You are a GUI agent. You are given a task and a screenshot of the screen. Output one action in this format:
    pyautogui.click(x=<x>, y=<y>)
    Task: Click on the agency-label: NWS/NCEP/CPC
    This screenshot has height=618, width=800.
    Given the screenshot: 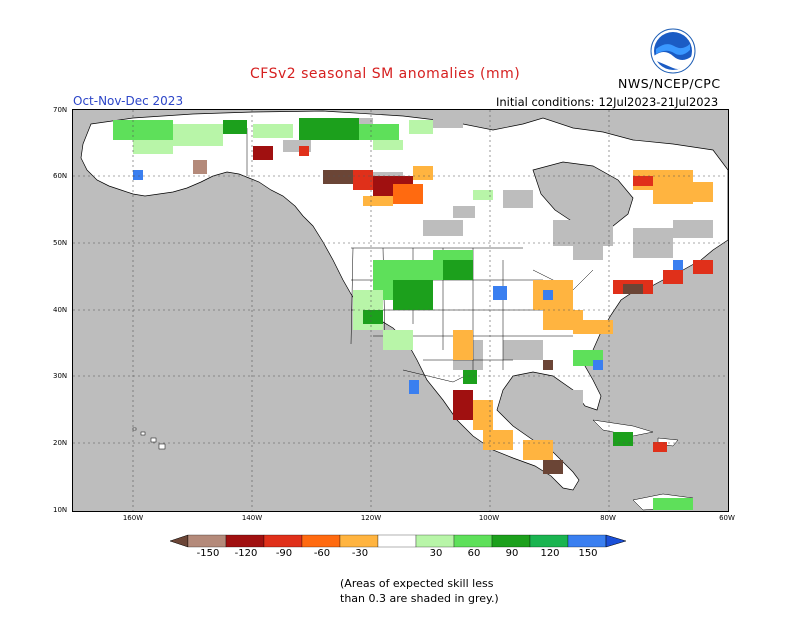 What is the action you would take?
    pyautogui.click(x=669, y=83)
    